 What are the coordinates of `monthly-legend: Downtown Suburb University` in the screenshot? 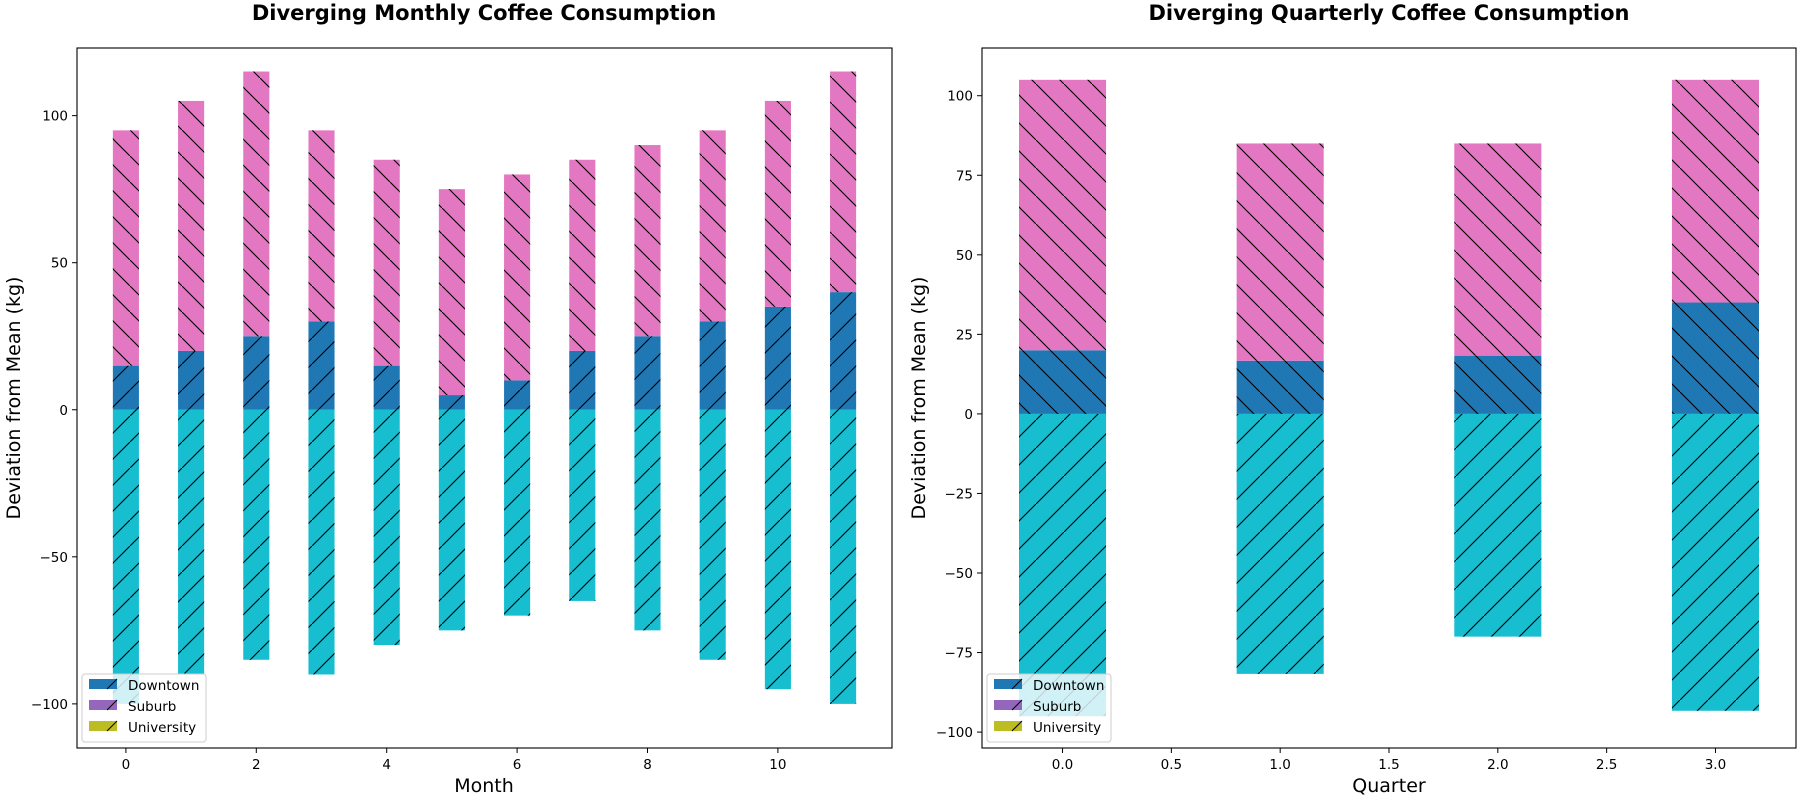 It's located at (144, 708).